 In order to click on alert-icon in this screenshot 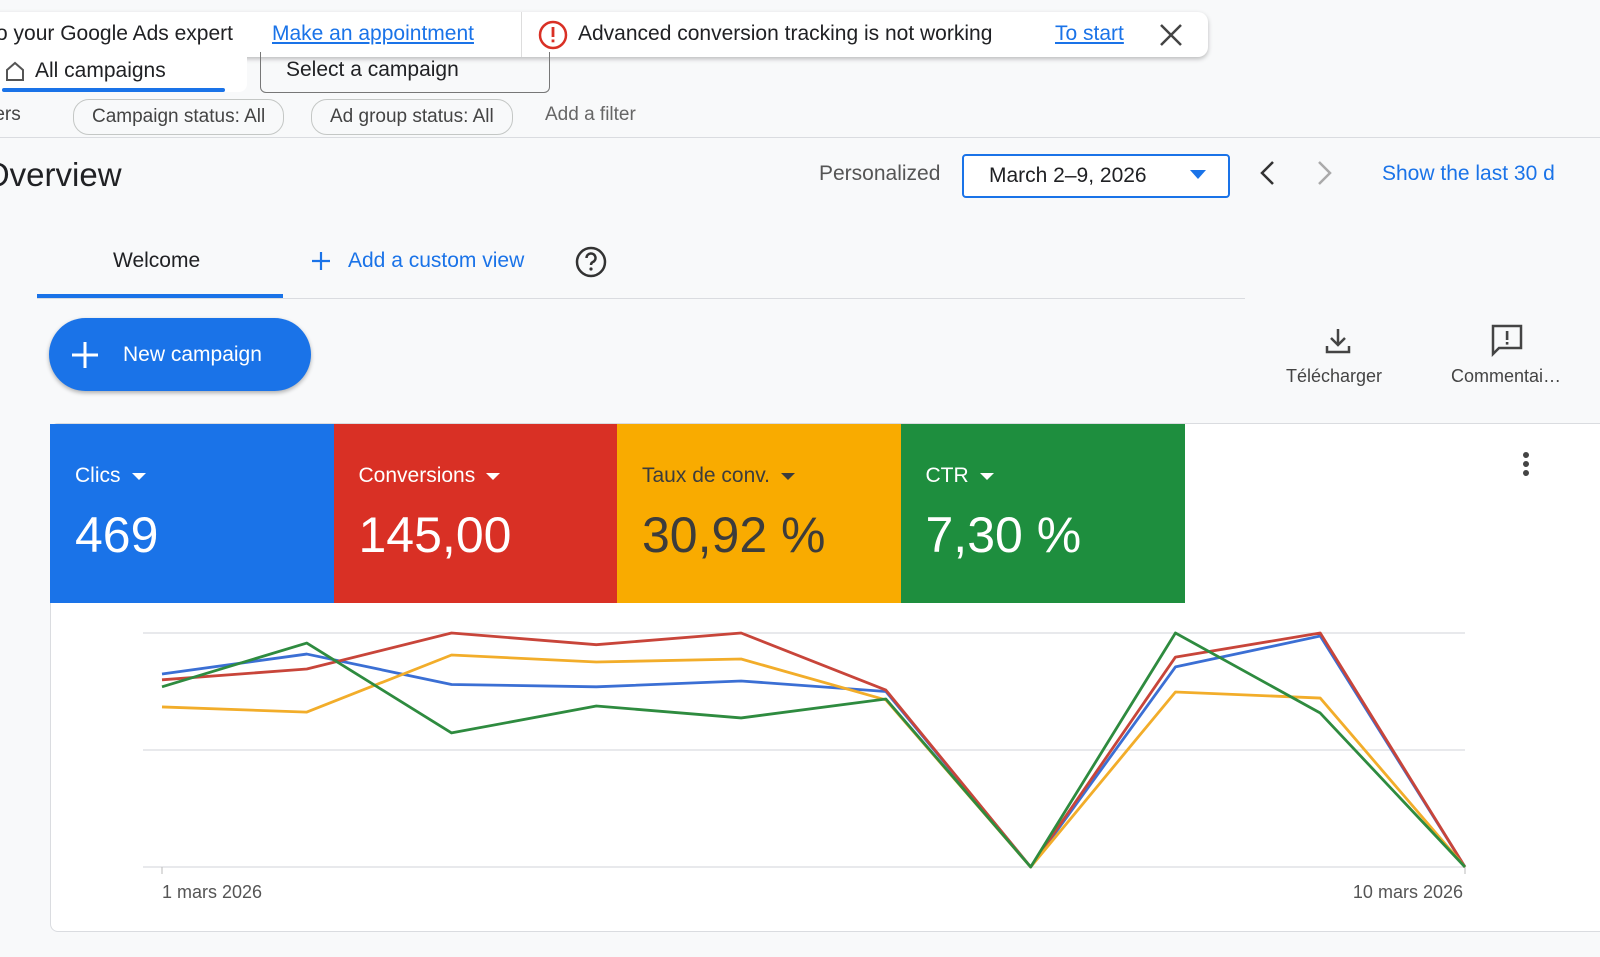, I will do `click(553, 35)`.